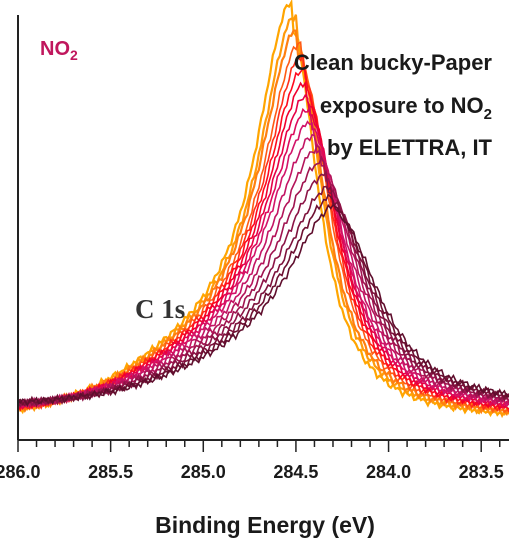  Describe the element at coordinates (265, 525) in the screenshot. I see `x-axis-title: Binding Energy (eV)` at that location.